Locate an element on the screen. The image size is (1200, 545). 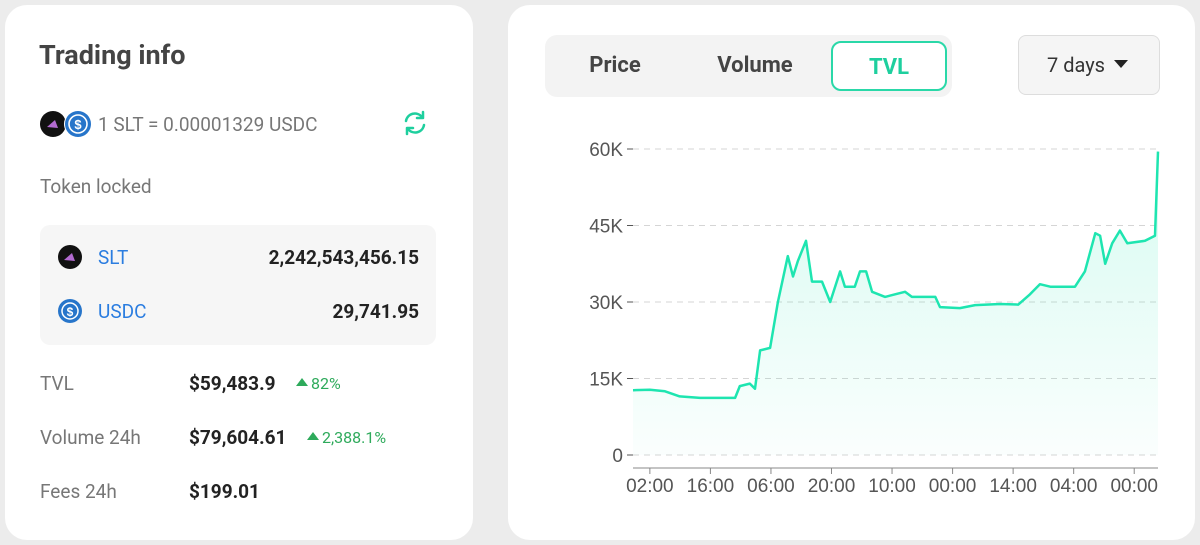
token-symbol: SLT is located at coordinates (113, 257).